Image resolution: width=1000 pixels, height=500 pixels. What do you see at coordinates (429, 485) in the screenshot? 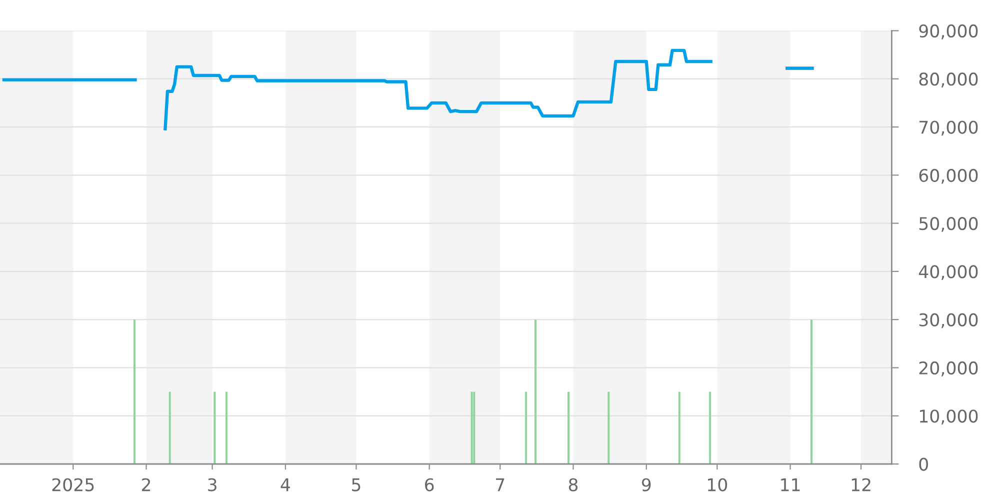
I see `x-tick-label: 6` at bounding box center [429, 485].